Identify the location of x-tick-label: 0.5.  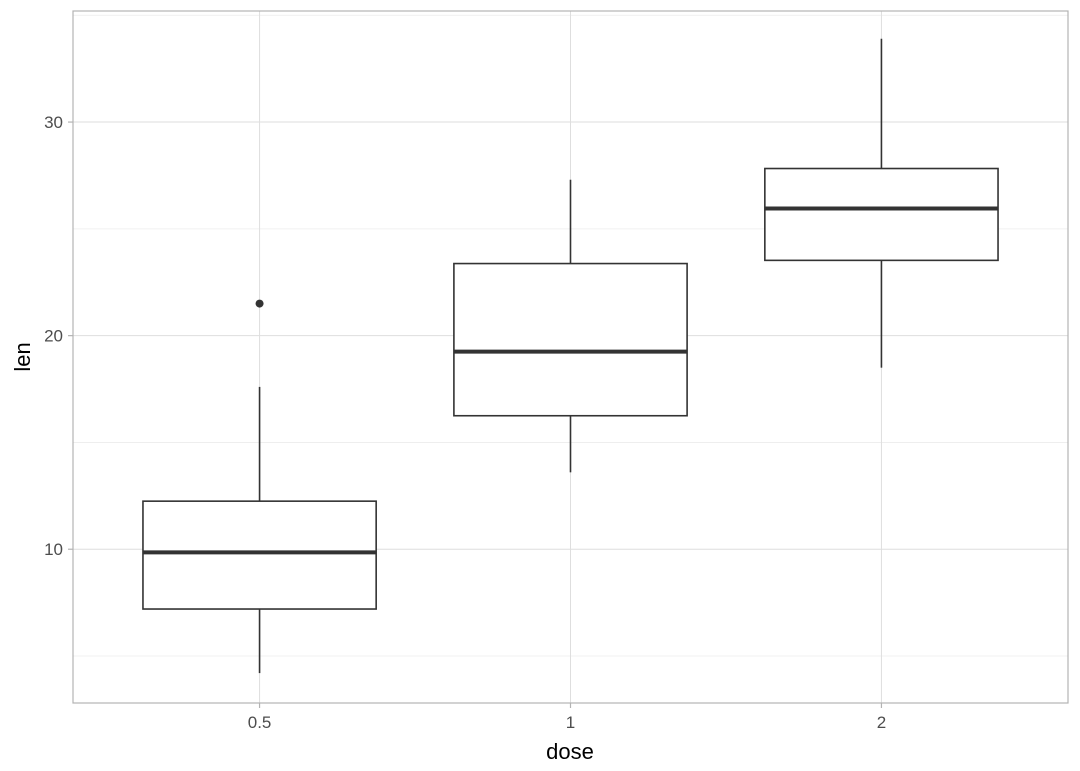
(260, 722).